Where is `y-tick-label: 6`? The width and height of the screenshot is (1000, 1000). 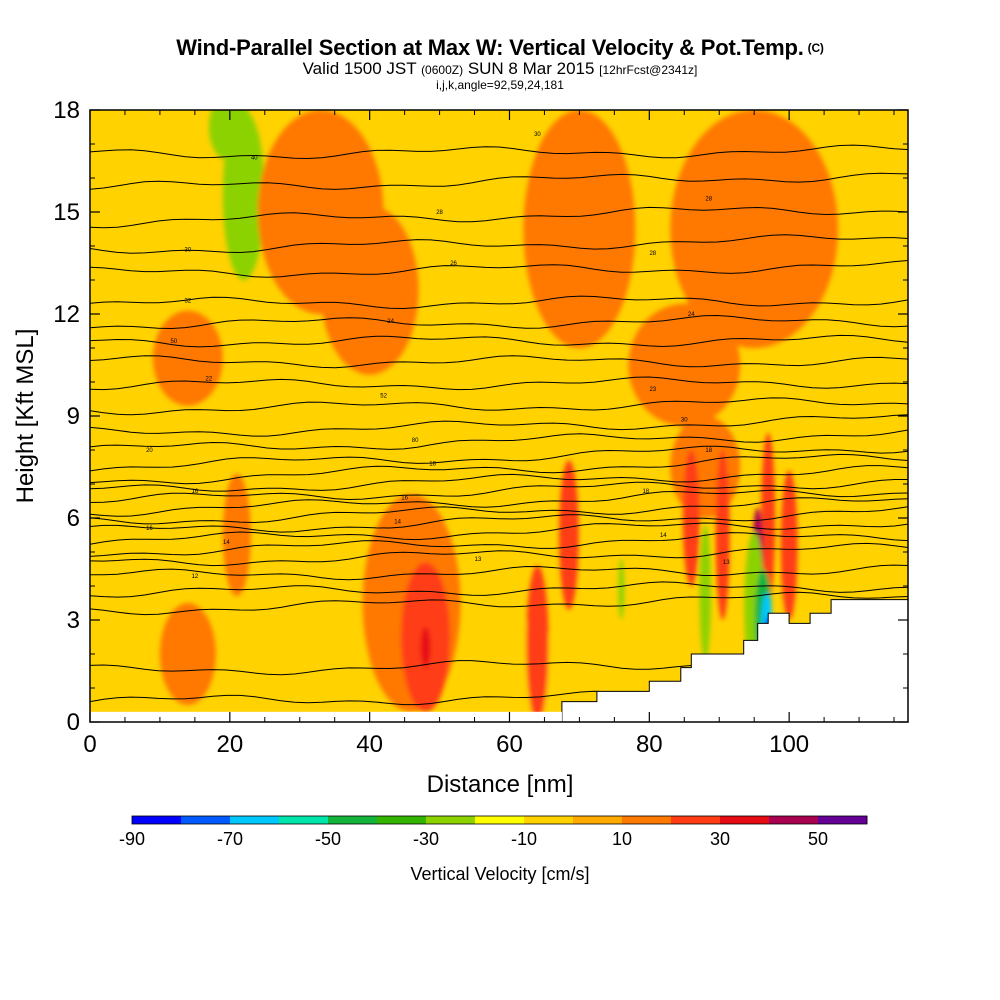
y-tick-label: 6 is located at coordinates (73, 518).